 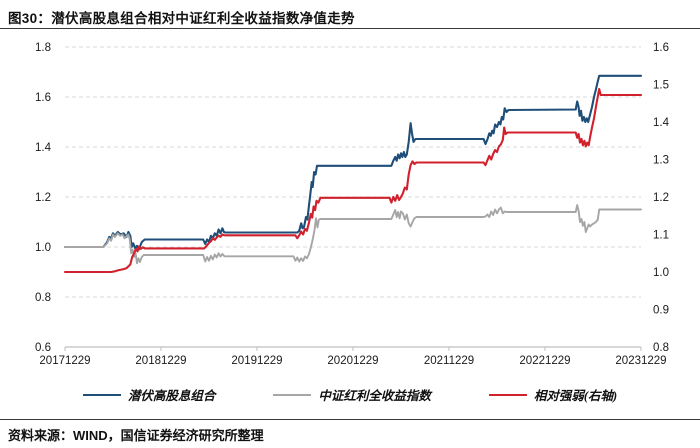 What do you see at coordinates (43, 148) in the screenshot?
I see `y-axis-label-left: 1.4` at bounding box center [43, 148].